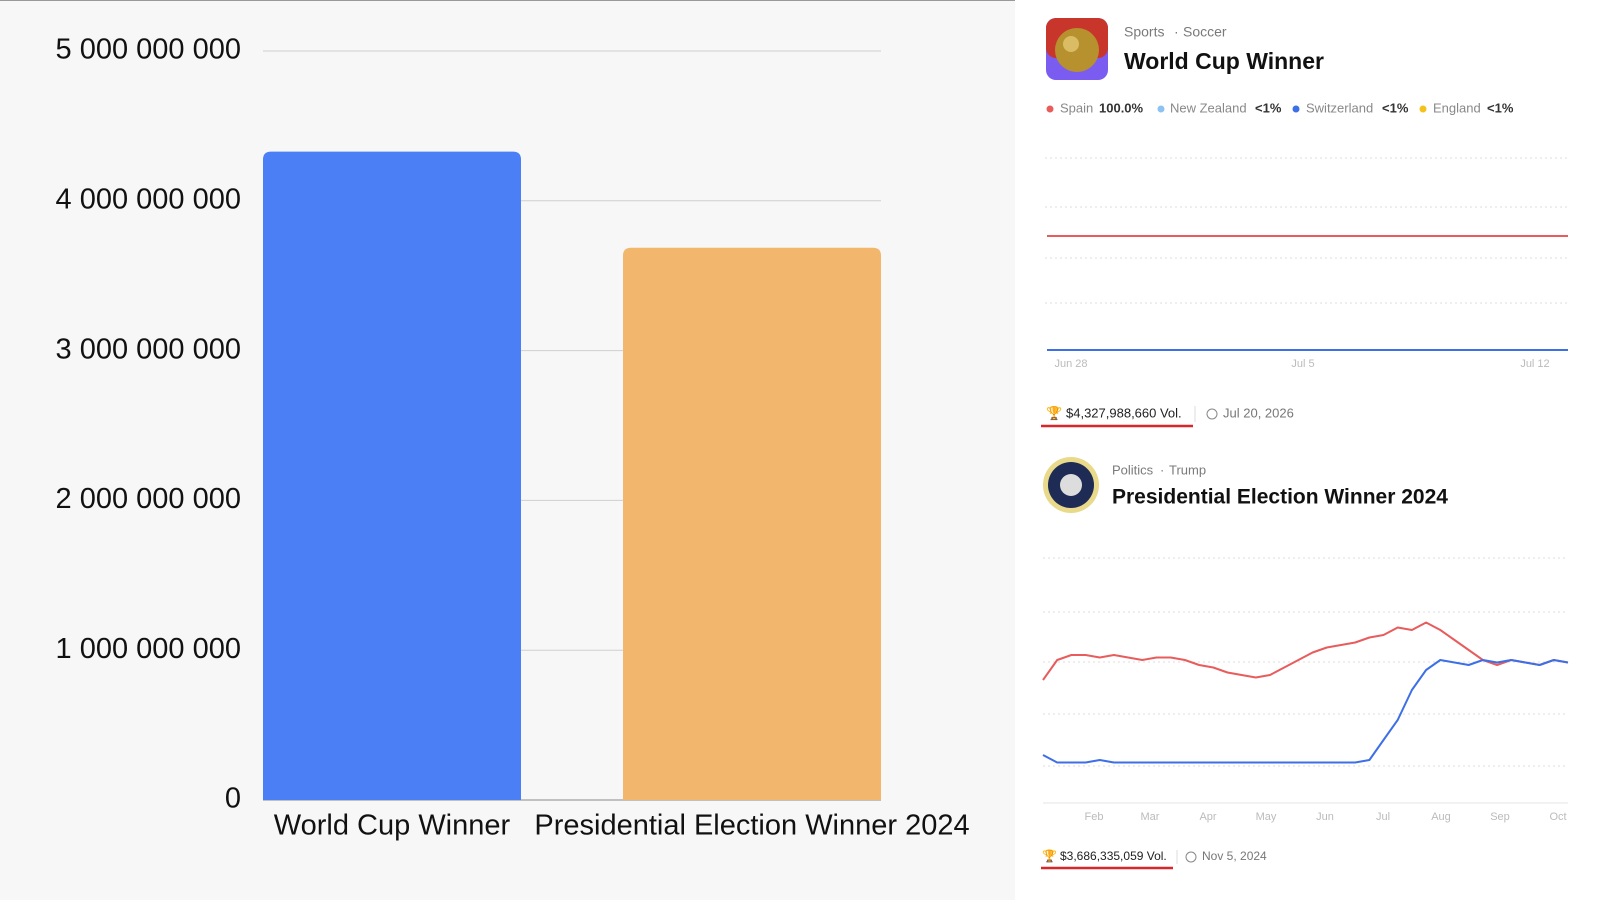  I want to click on y-tick-label: 3 000 000 000, so click(148, 349).